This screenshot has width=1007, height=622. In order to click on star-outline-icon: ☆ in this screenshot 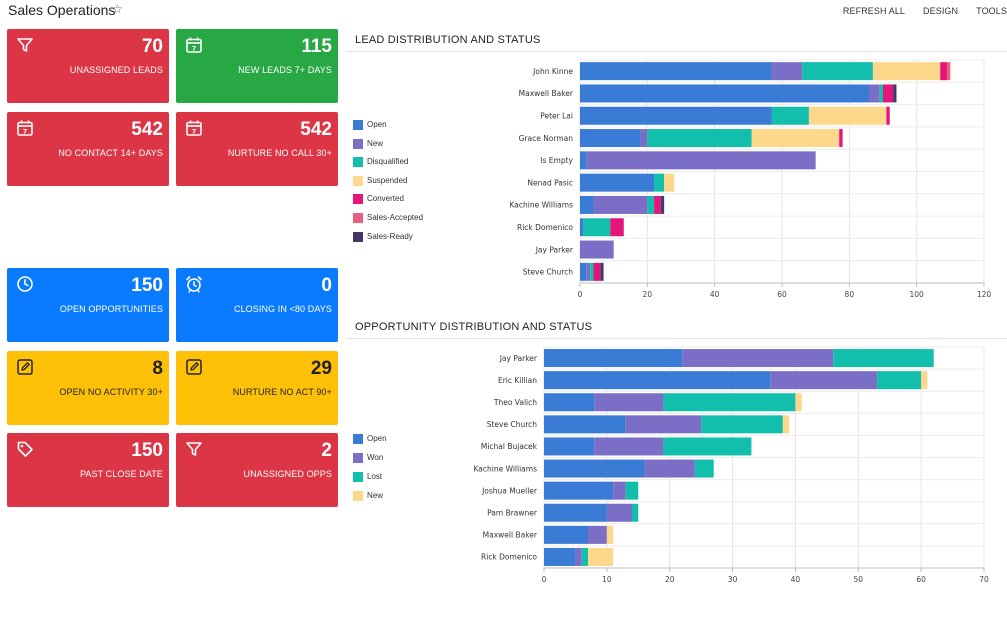, I will do `click(117, 9)`.